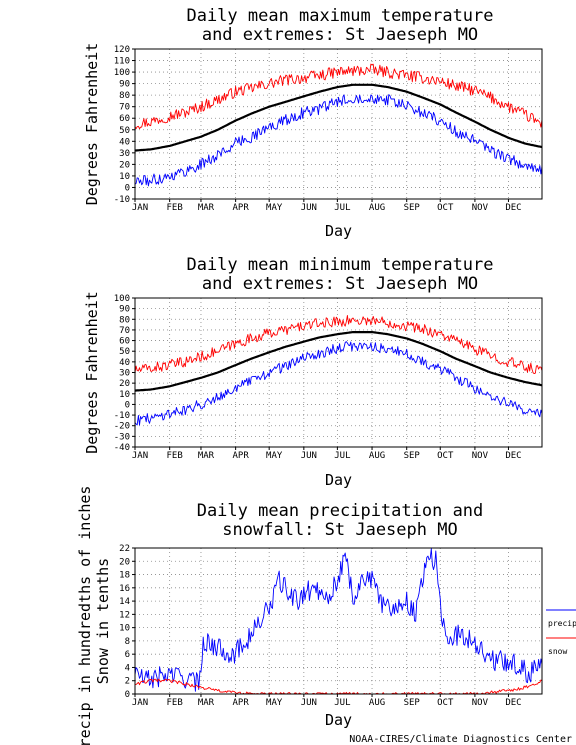 The height and width of the screenshot is (745, 576). What do you see at coordinates (127, 682) in the screenshot?
I see `y-tick-label: 2` at bounding box center [127, 682].